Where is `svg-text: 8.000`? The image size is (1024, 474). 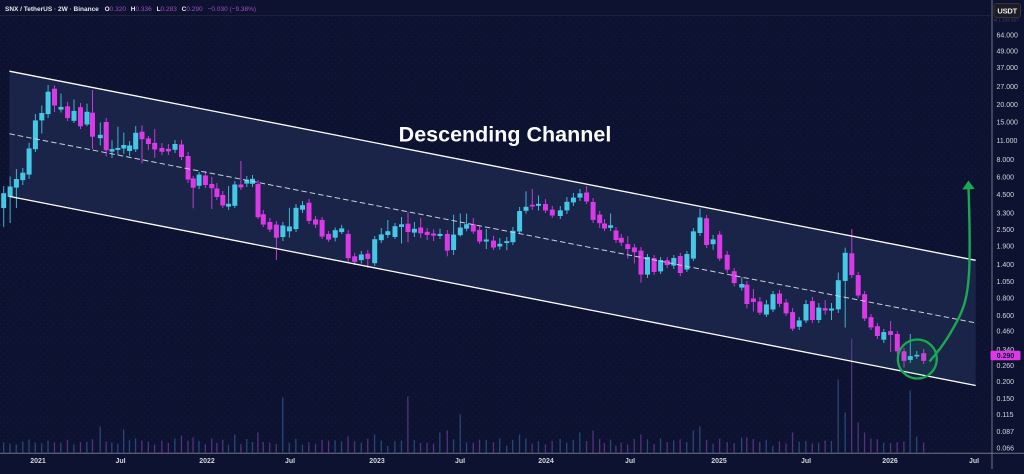 svg-text: 8.000 is located at coordinates (1006, 160).